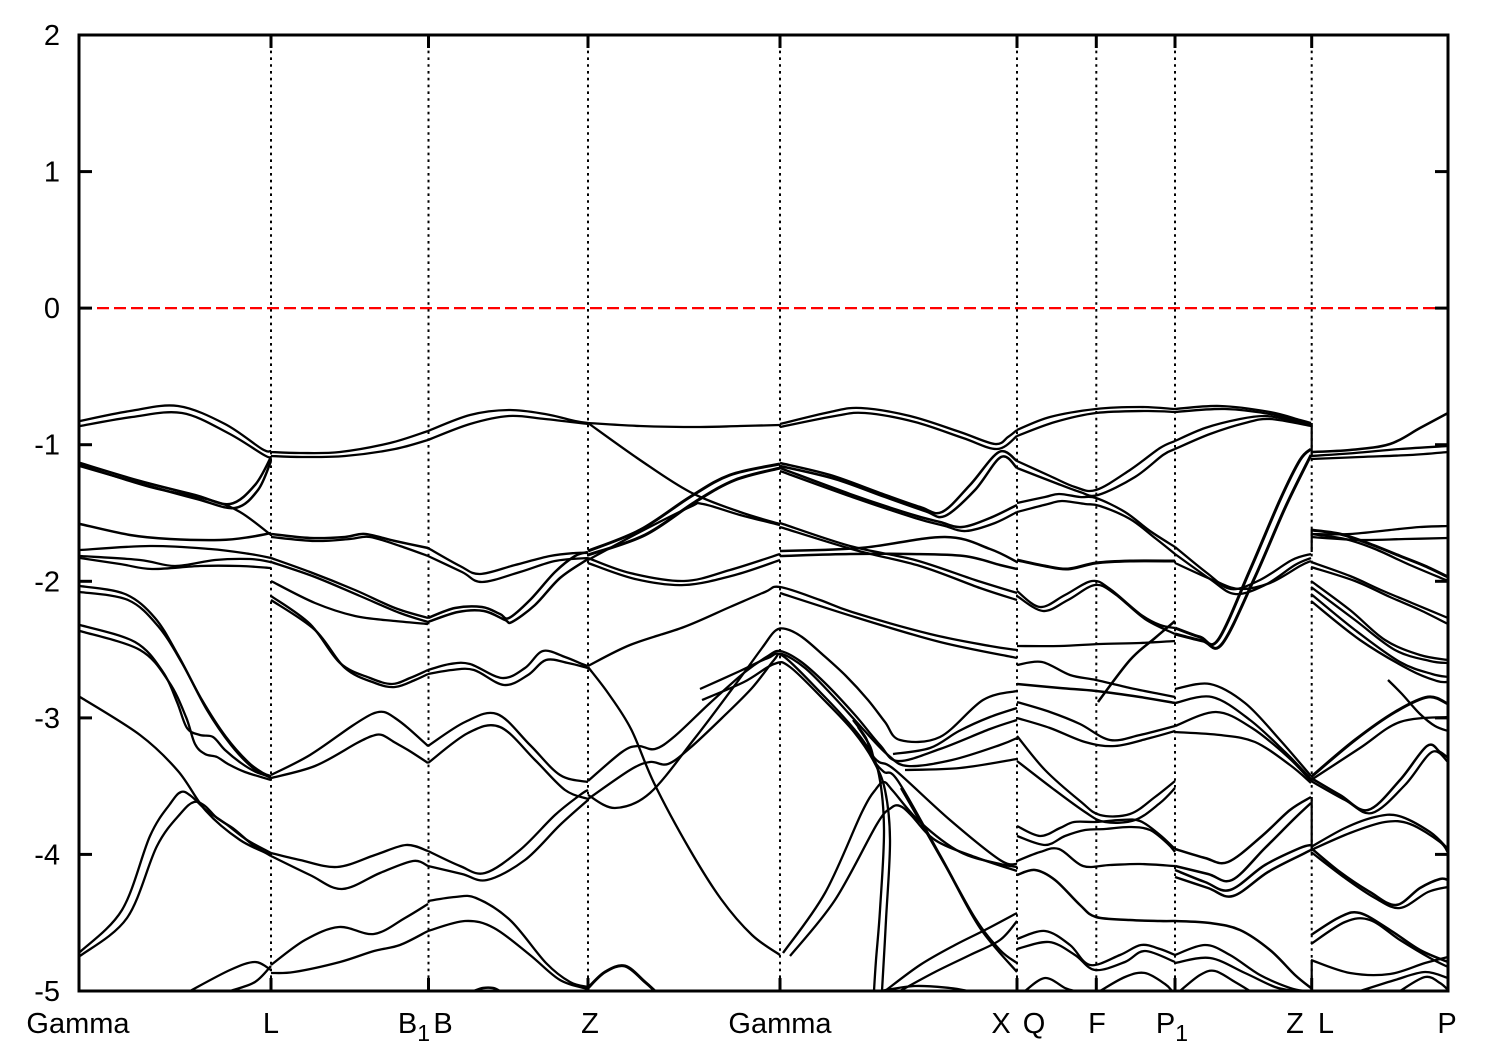  I want to click on svg-text: 1, so click(52, 173).